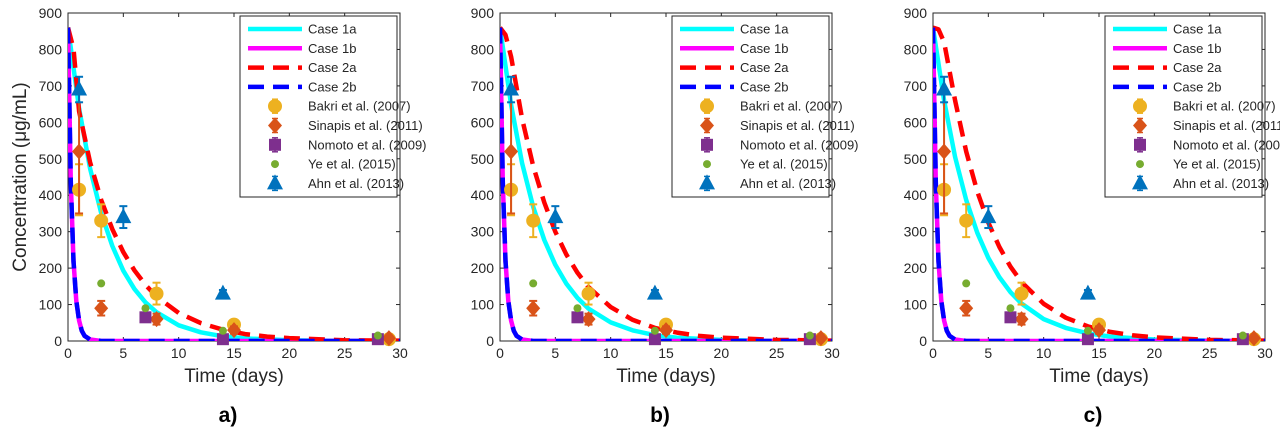  I want to click on panel-label: a), so click(228, 415).